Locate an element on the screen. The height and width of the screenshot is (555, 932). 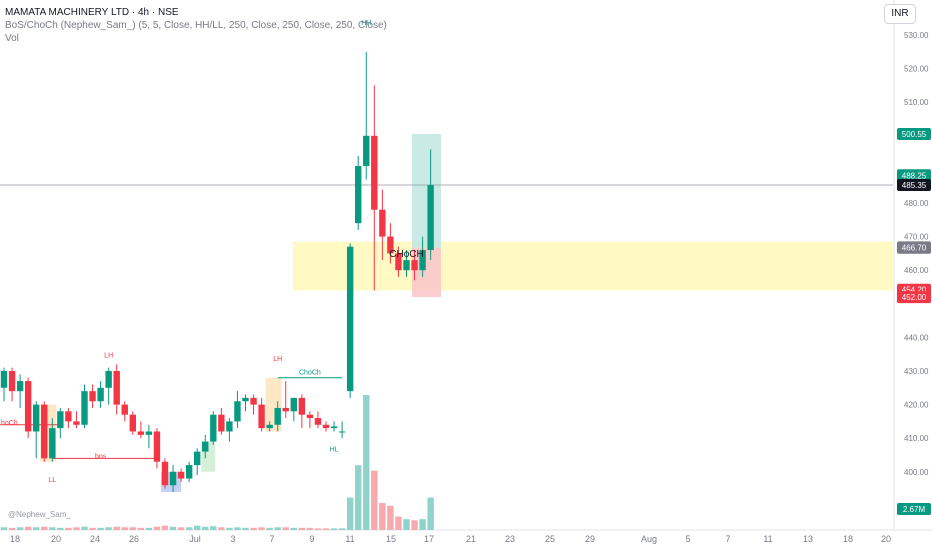
volume-value-bg is located at coordinates (914, 509).